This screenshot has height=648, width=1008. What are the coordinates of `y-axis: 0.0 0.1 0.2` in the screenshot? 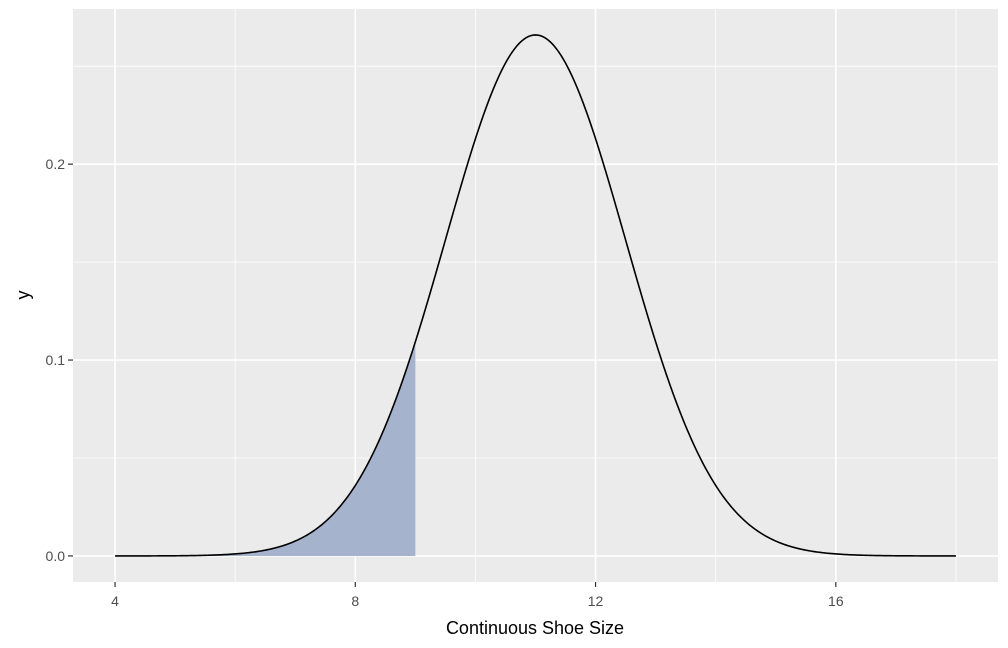 It's located at (59, 360).